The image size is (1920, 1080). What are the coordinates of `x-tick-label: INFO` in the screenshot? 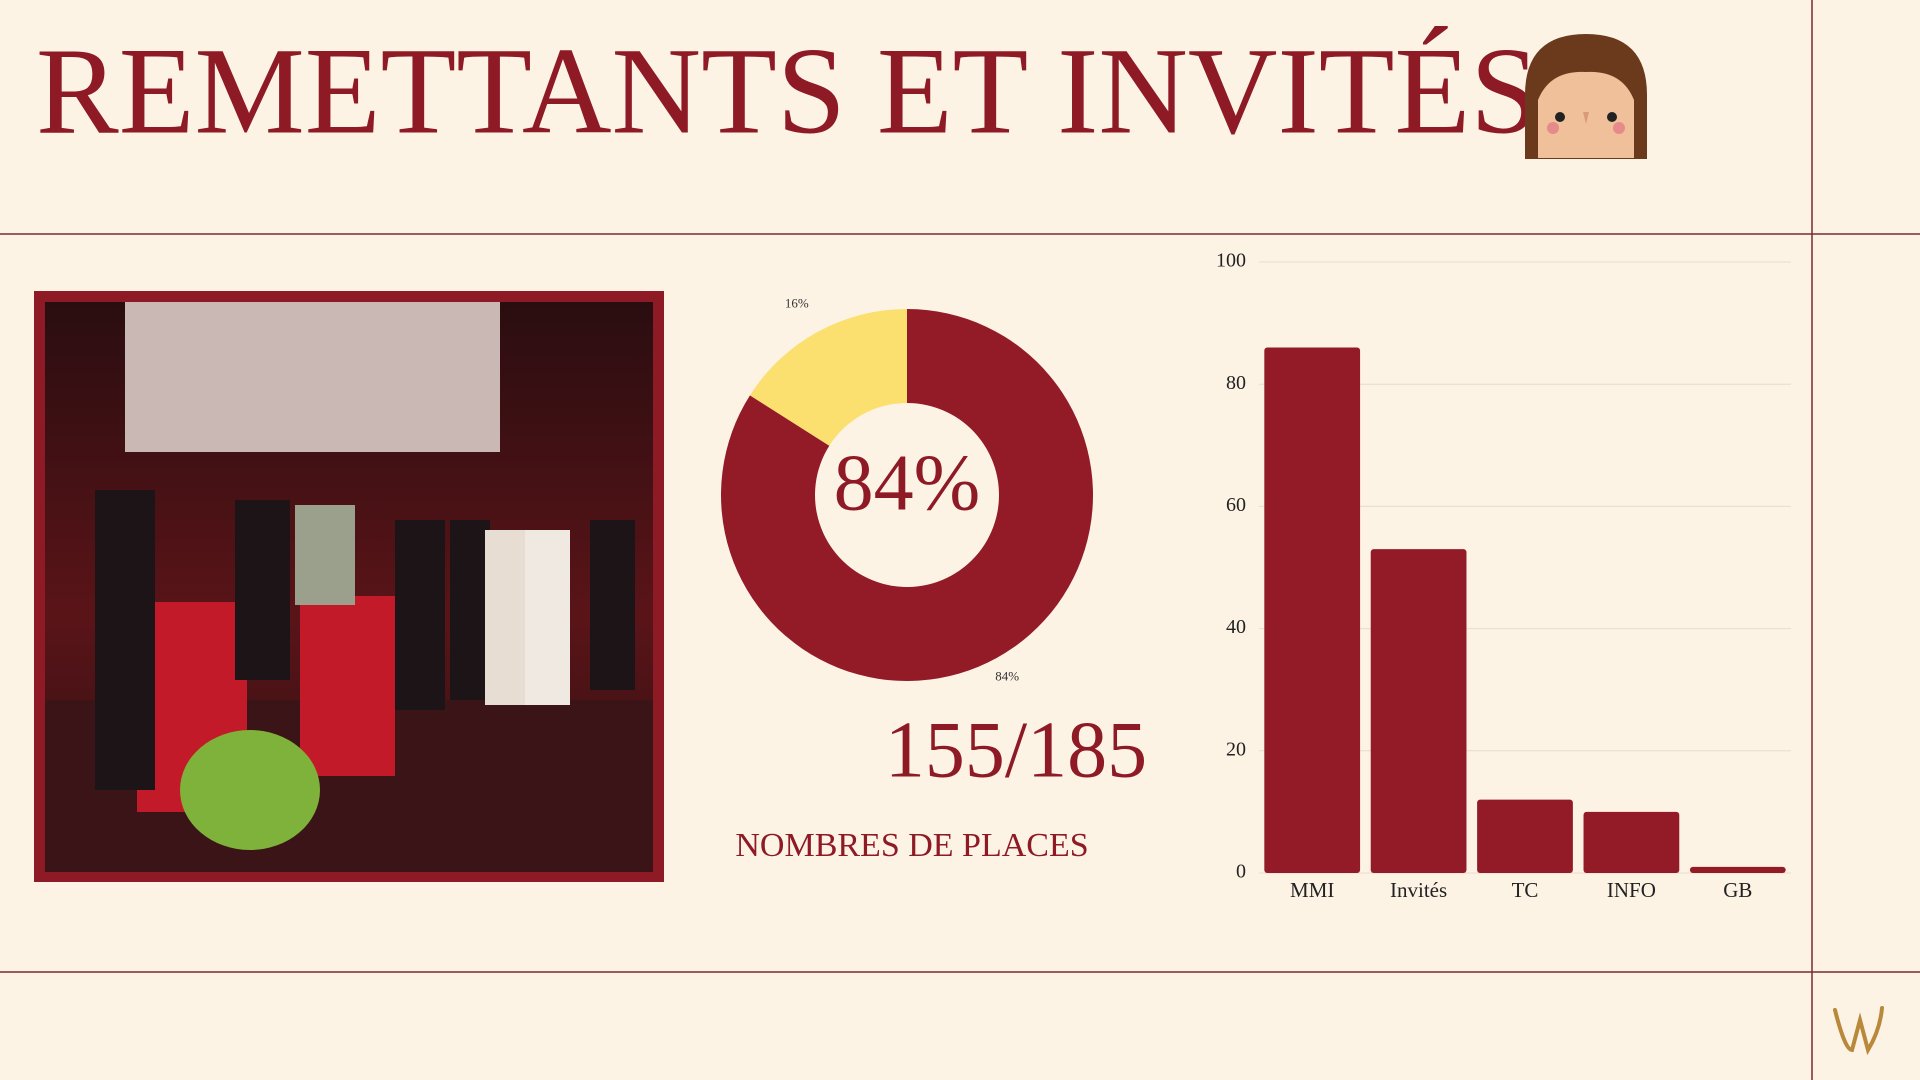 It's located at (1631, 890).